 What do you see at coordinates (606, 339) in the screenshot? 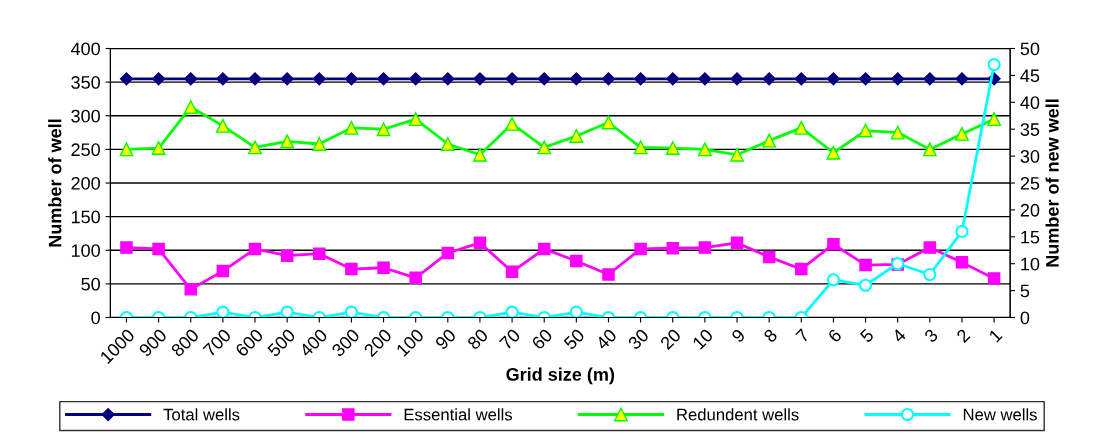
I see `x-tick-label: 40` at bounding box center [606, 339].